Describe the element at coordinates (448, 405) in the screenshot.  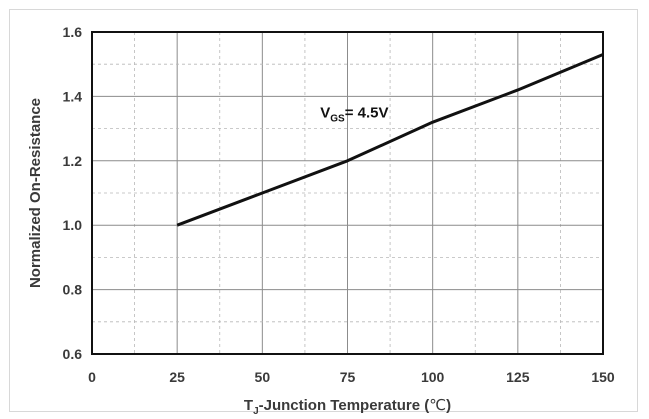
I see `x-axis-title-close: )` at that location.